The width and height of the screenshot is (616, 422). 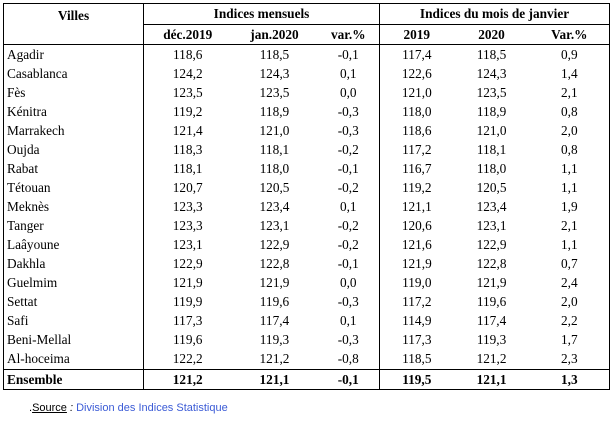 What do you see at coordinates (306, 73) in the screenshot?
I see `table-row: Casablanca 124,2 124,3 0,1 122,6 124,3 1,4` at bounding box center [306, 73].